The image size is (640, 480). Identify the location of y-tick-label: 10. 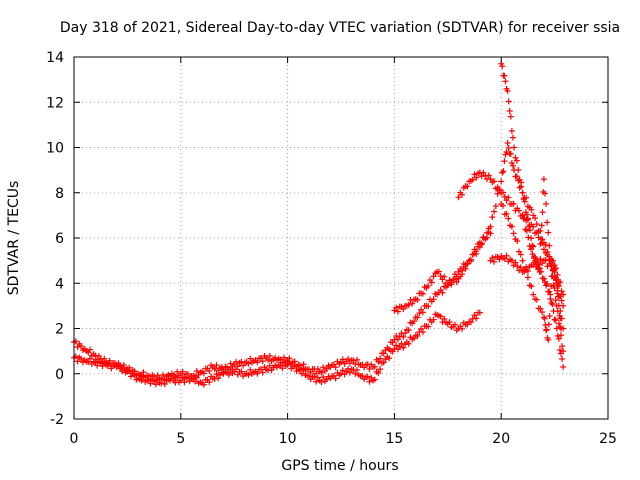
(55, 149).